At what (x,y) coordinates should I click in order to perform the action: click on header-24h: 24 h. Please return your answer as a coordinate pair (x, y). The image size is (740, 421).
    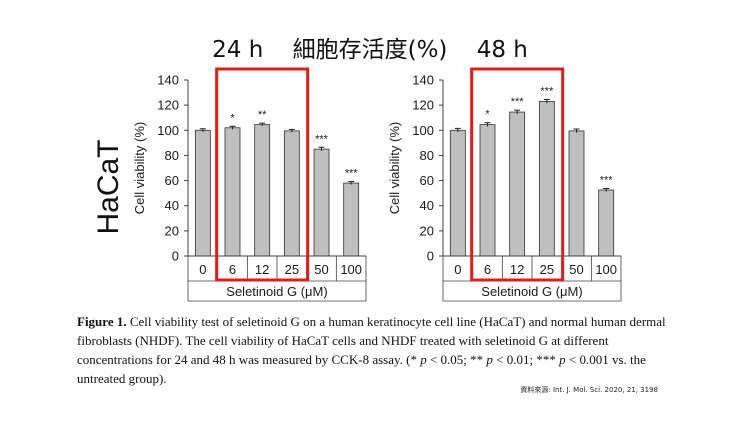
    Looking at the image, I should click on (238, 50).